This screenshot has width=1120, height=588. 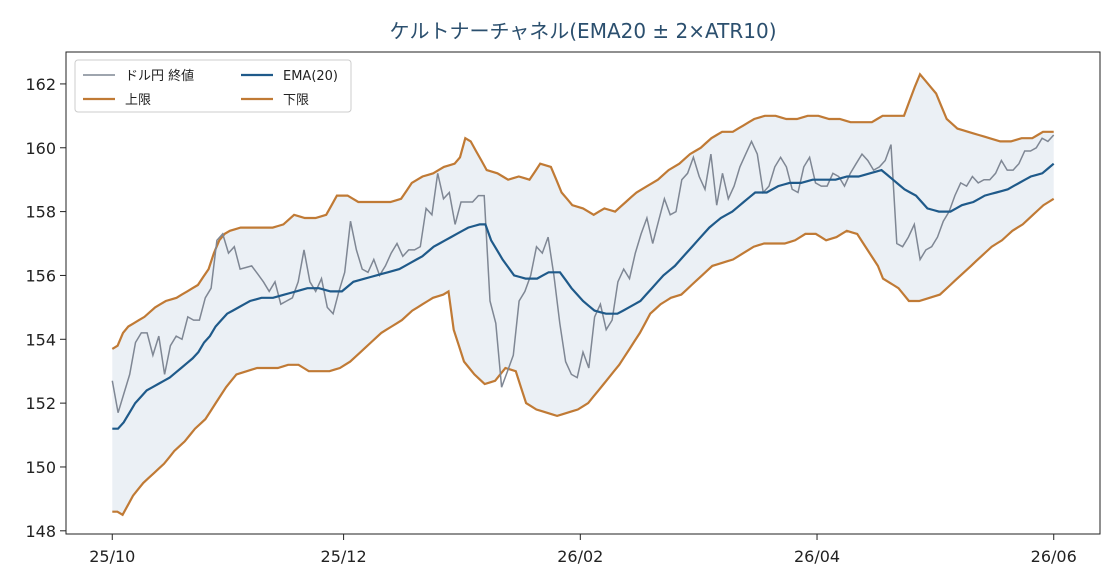 I want to click on y-tick-label: 156, so click(x=40, y=275).